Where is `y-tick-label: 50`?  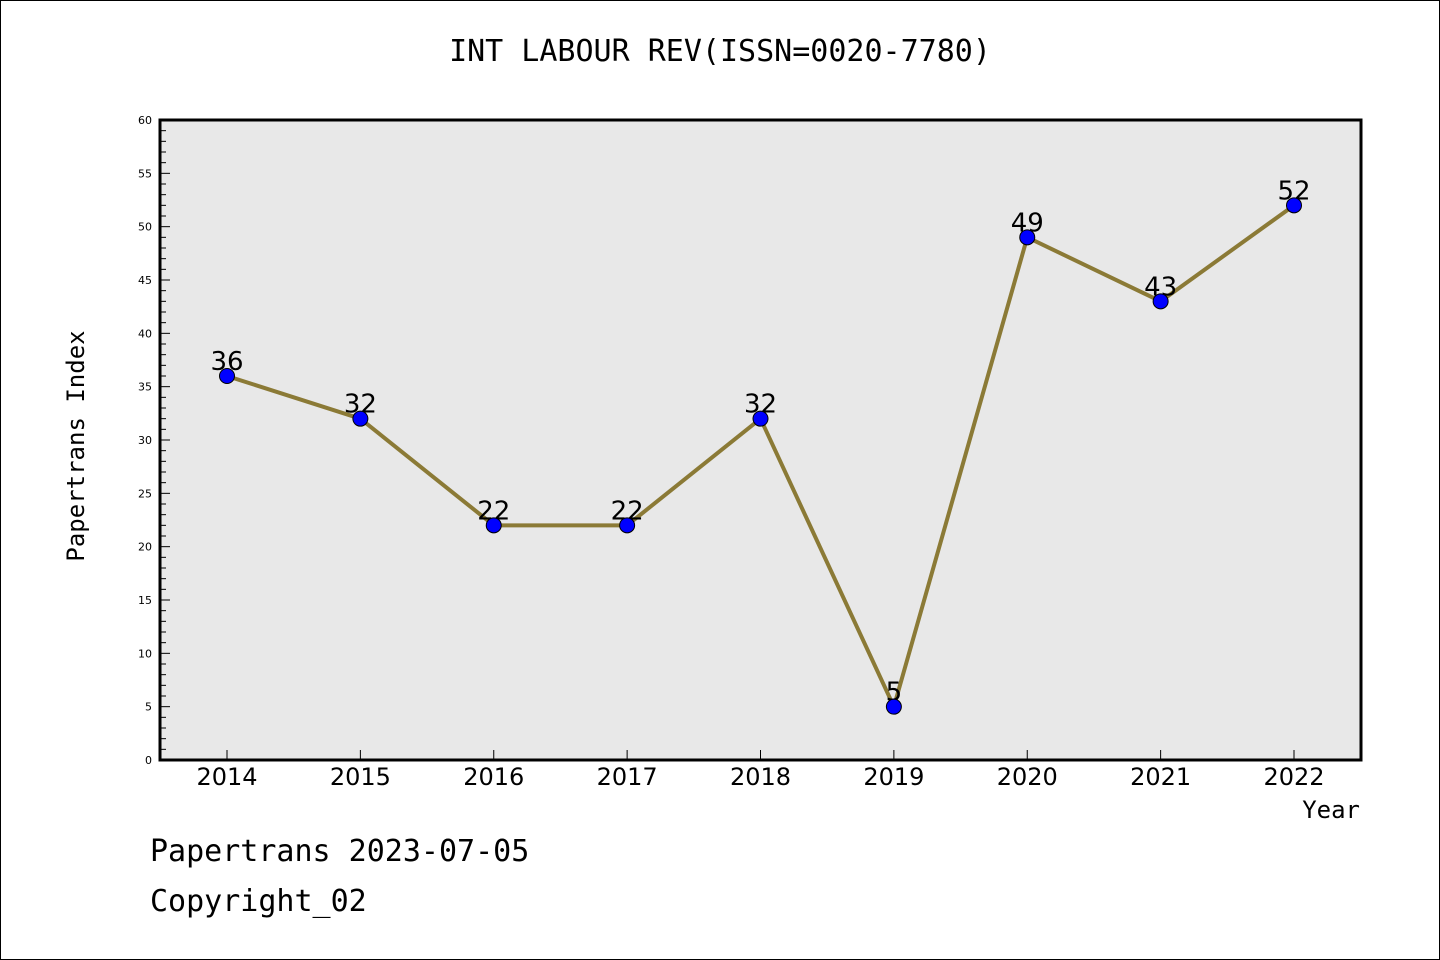 y-tick-label: 50 is located at coordinates (145, 227).